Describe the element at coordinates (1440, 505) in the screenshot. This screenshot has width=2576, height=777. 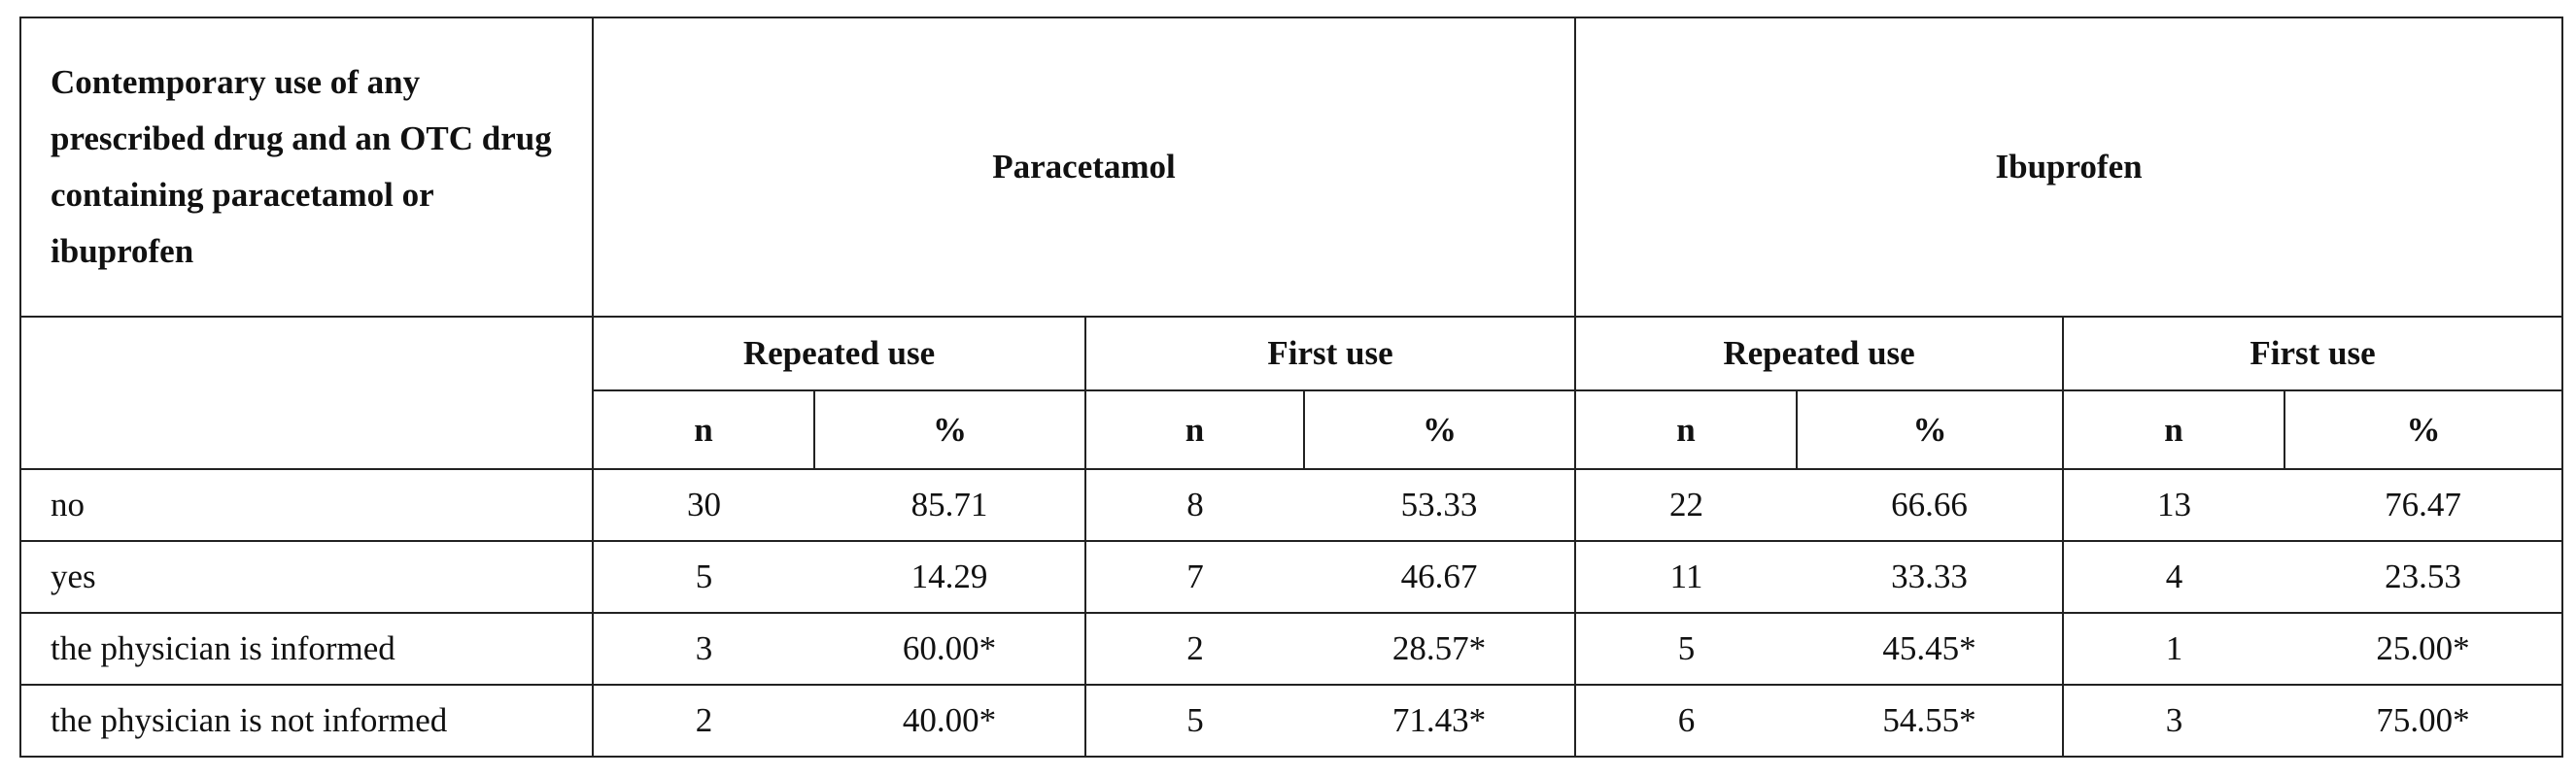
I see `data-cell: 53.33` at that location.